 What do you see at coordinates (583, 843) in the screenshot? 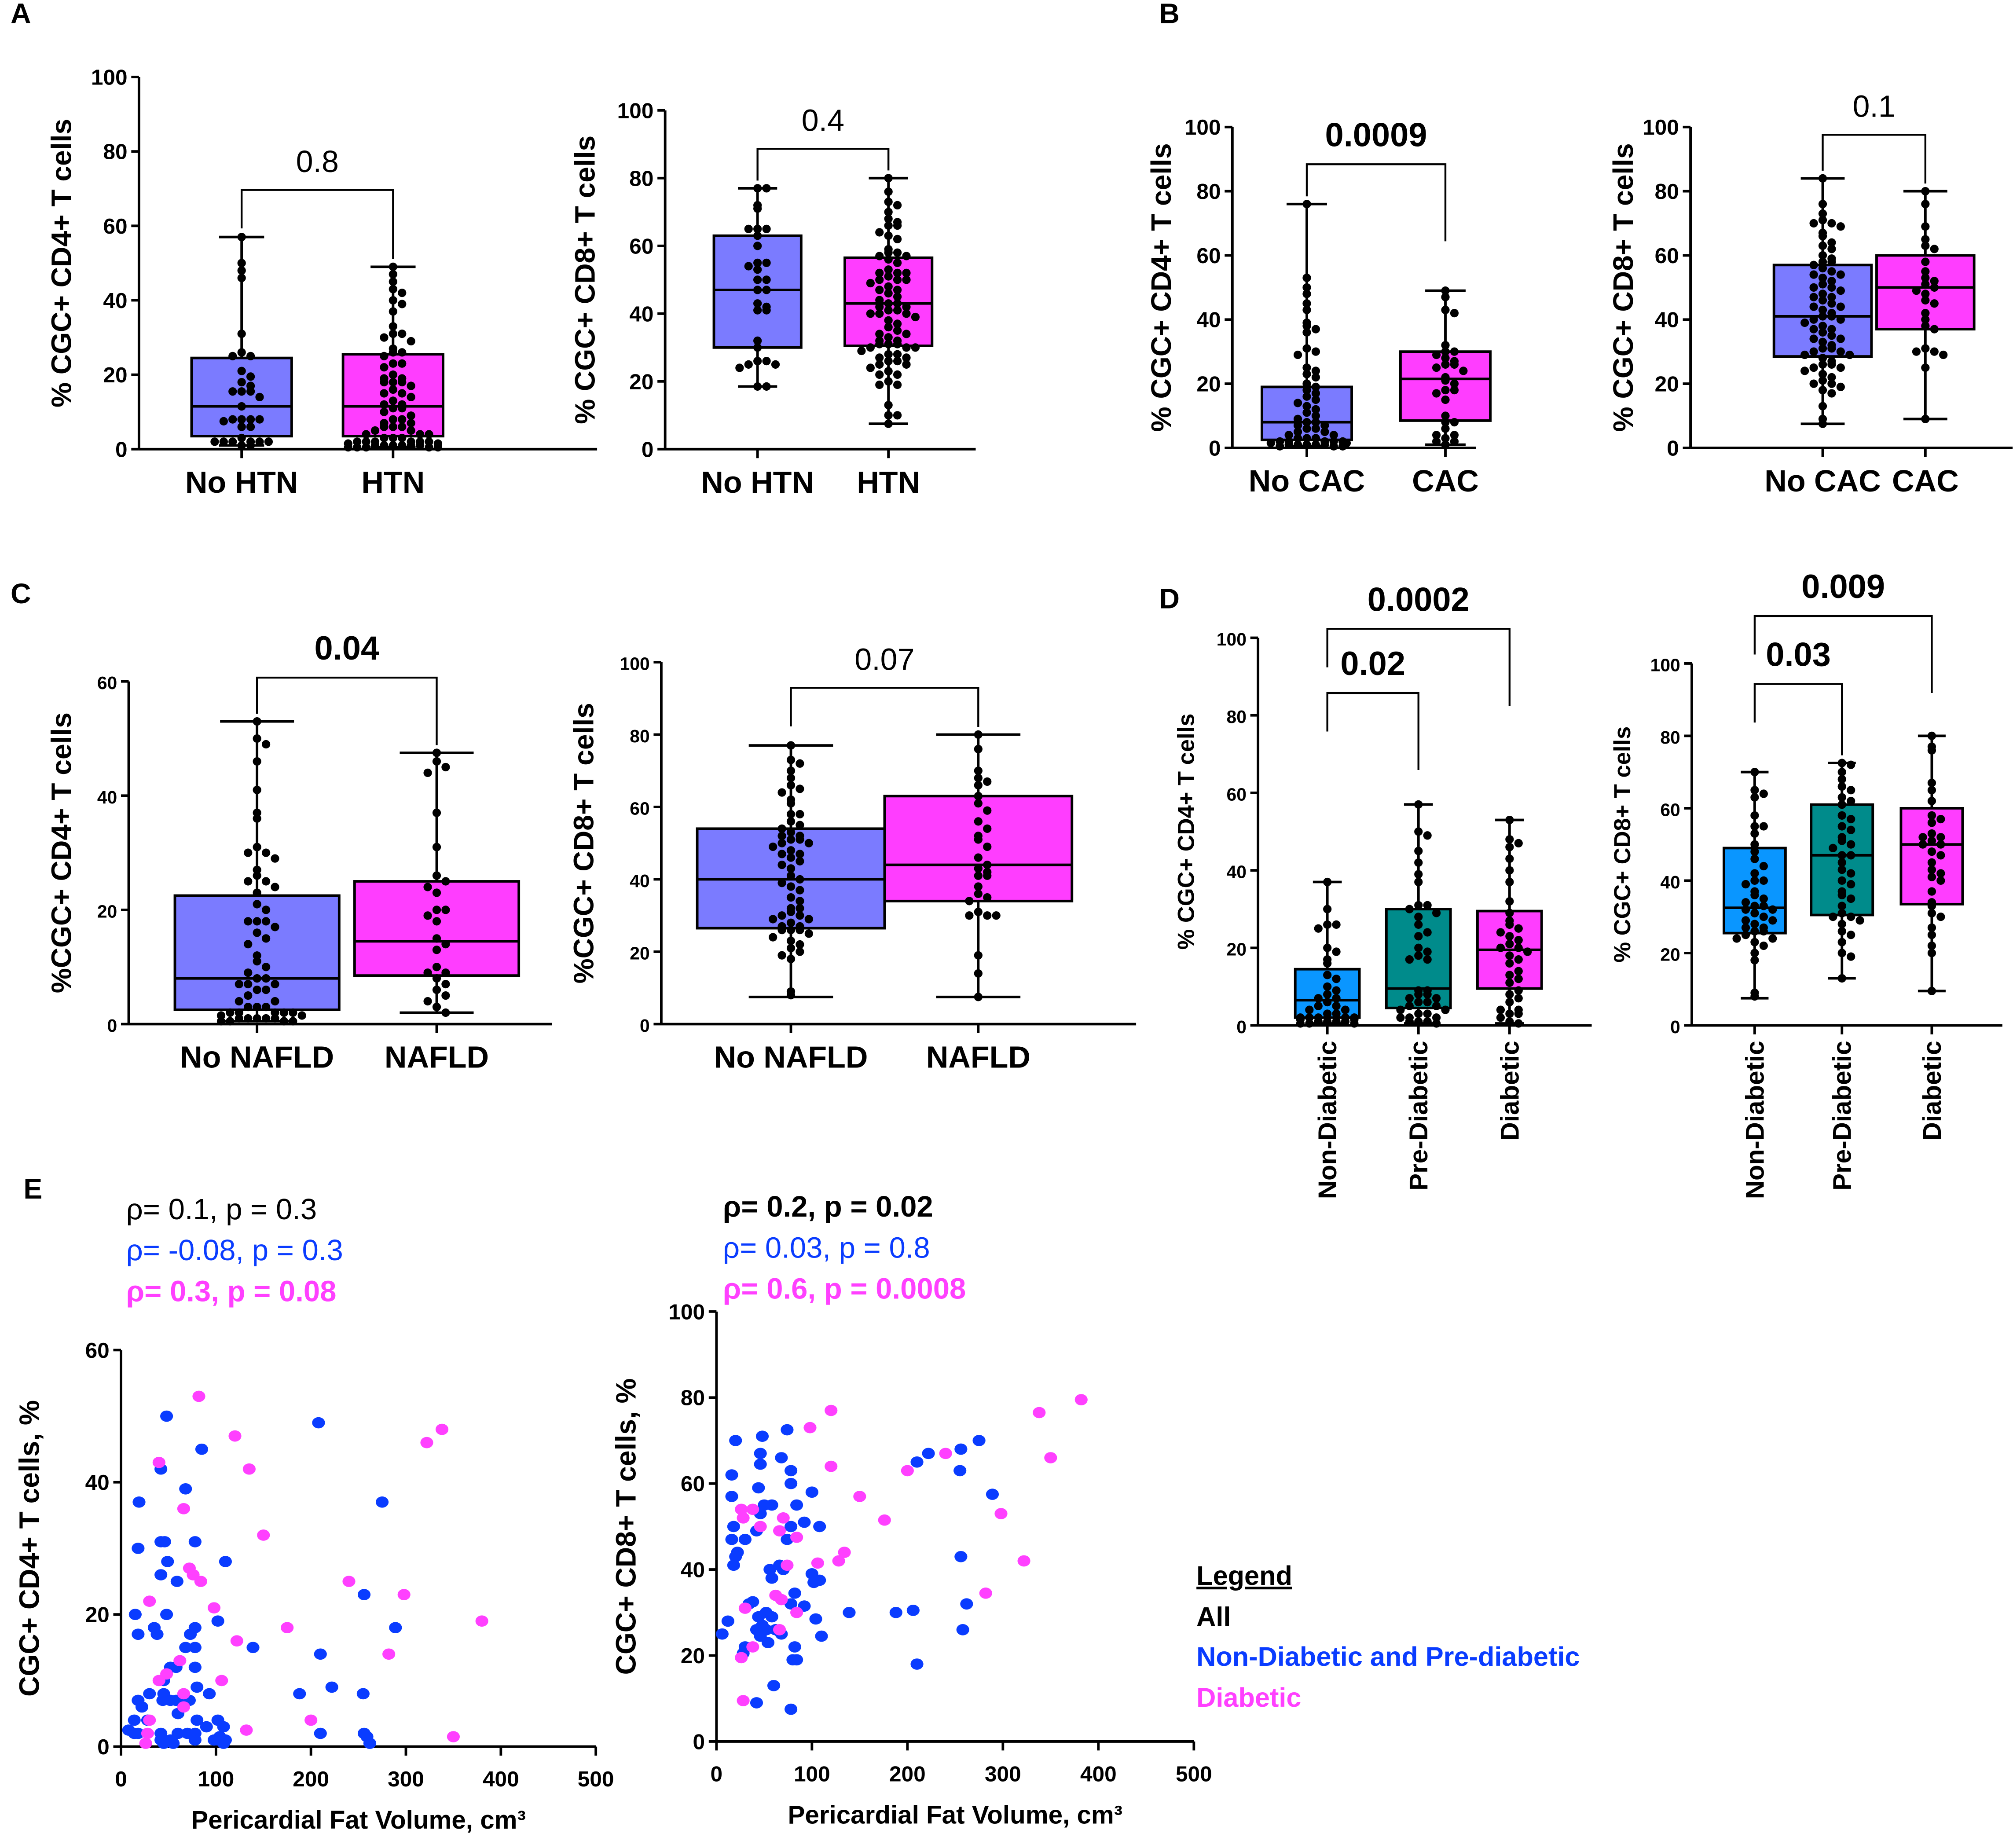
I see `y-axis-label: %CGC+ CD8+ T cells` at bounding box center [583, 843].